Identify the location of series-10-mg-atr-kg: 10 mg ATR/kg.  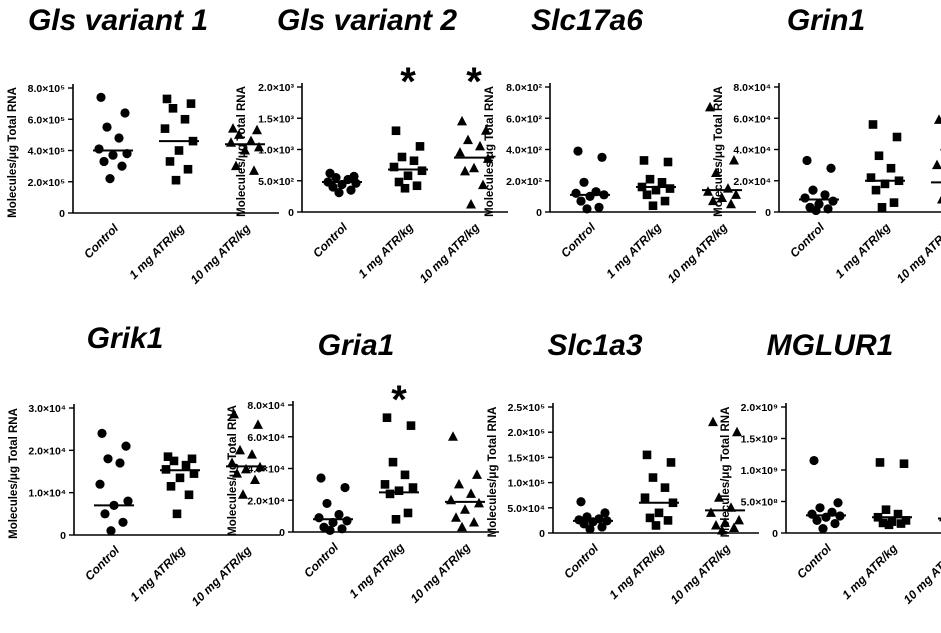
(226, 205).